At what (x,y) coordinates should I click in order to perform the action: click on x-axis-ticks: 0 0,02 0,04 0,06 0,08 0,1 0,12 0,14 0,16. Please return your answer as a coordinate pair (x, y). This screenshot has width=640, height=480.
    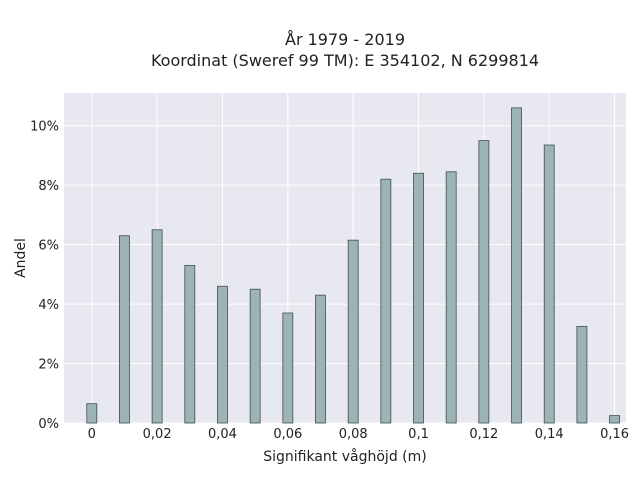
    Looking at the image, I should click on (358, 434).